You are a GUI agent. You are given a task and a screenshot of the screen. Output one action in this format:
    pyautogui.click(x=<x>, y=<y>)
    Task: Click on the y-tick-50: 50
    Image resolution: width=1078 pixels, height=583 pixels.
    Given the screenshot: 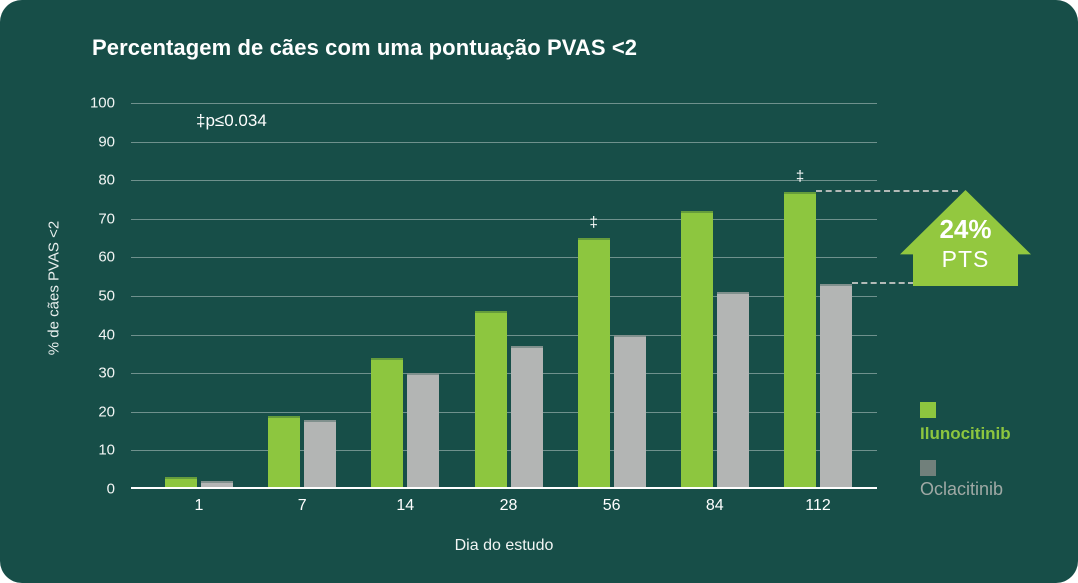 What is the action you would take?
    pyautogui.click(x=106, y=296)
    